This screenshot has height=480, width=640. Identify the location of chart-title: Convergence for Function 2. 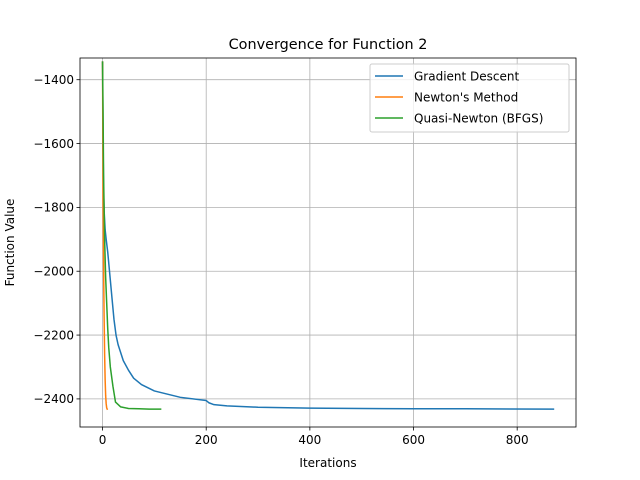
(328, 45).